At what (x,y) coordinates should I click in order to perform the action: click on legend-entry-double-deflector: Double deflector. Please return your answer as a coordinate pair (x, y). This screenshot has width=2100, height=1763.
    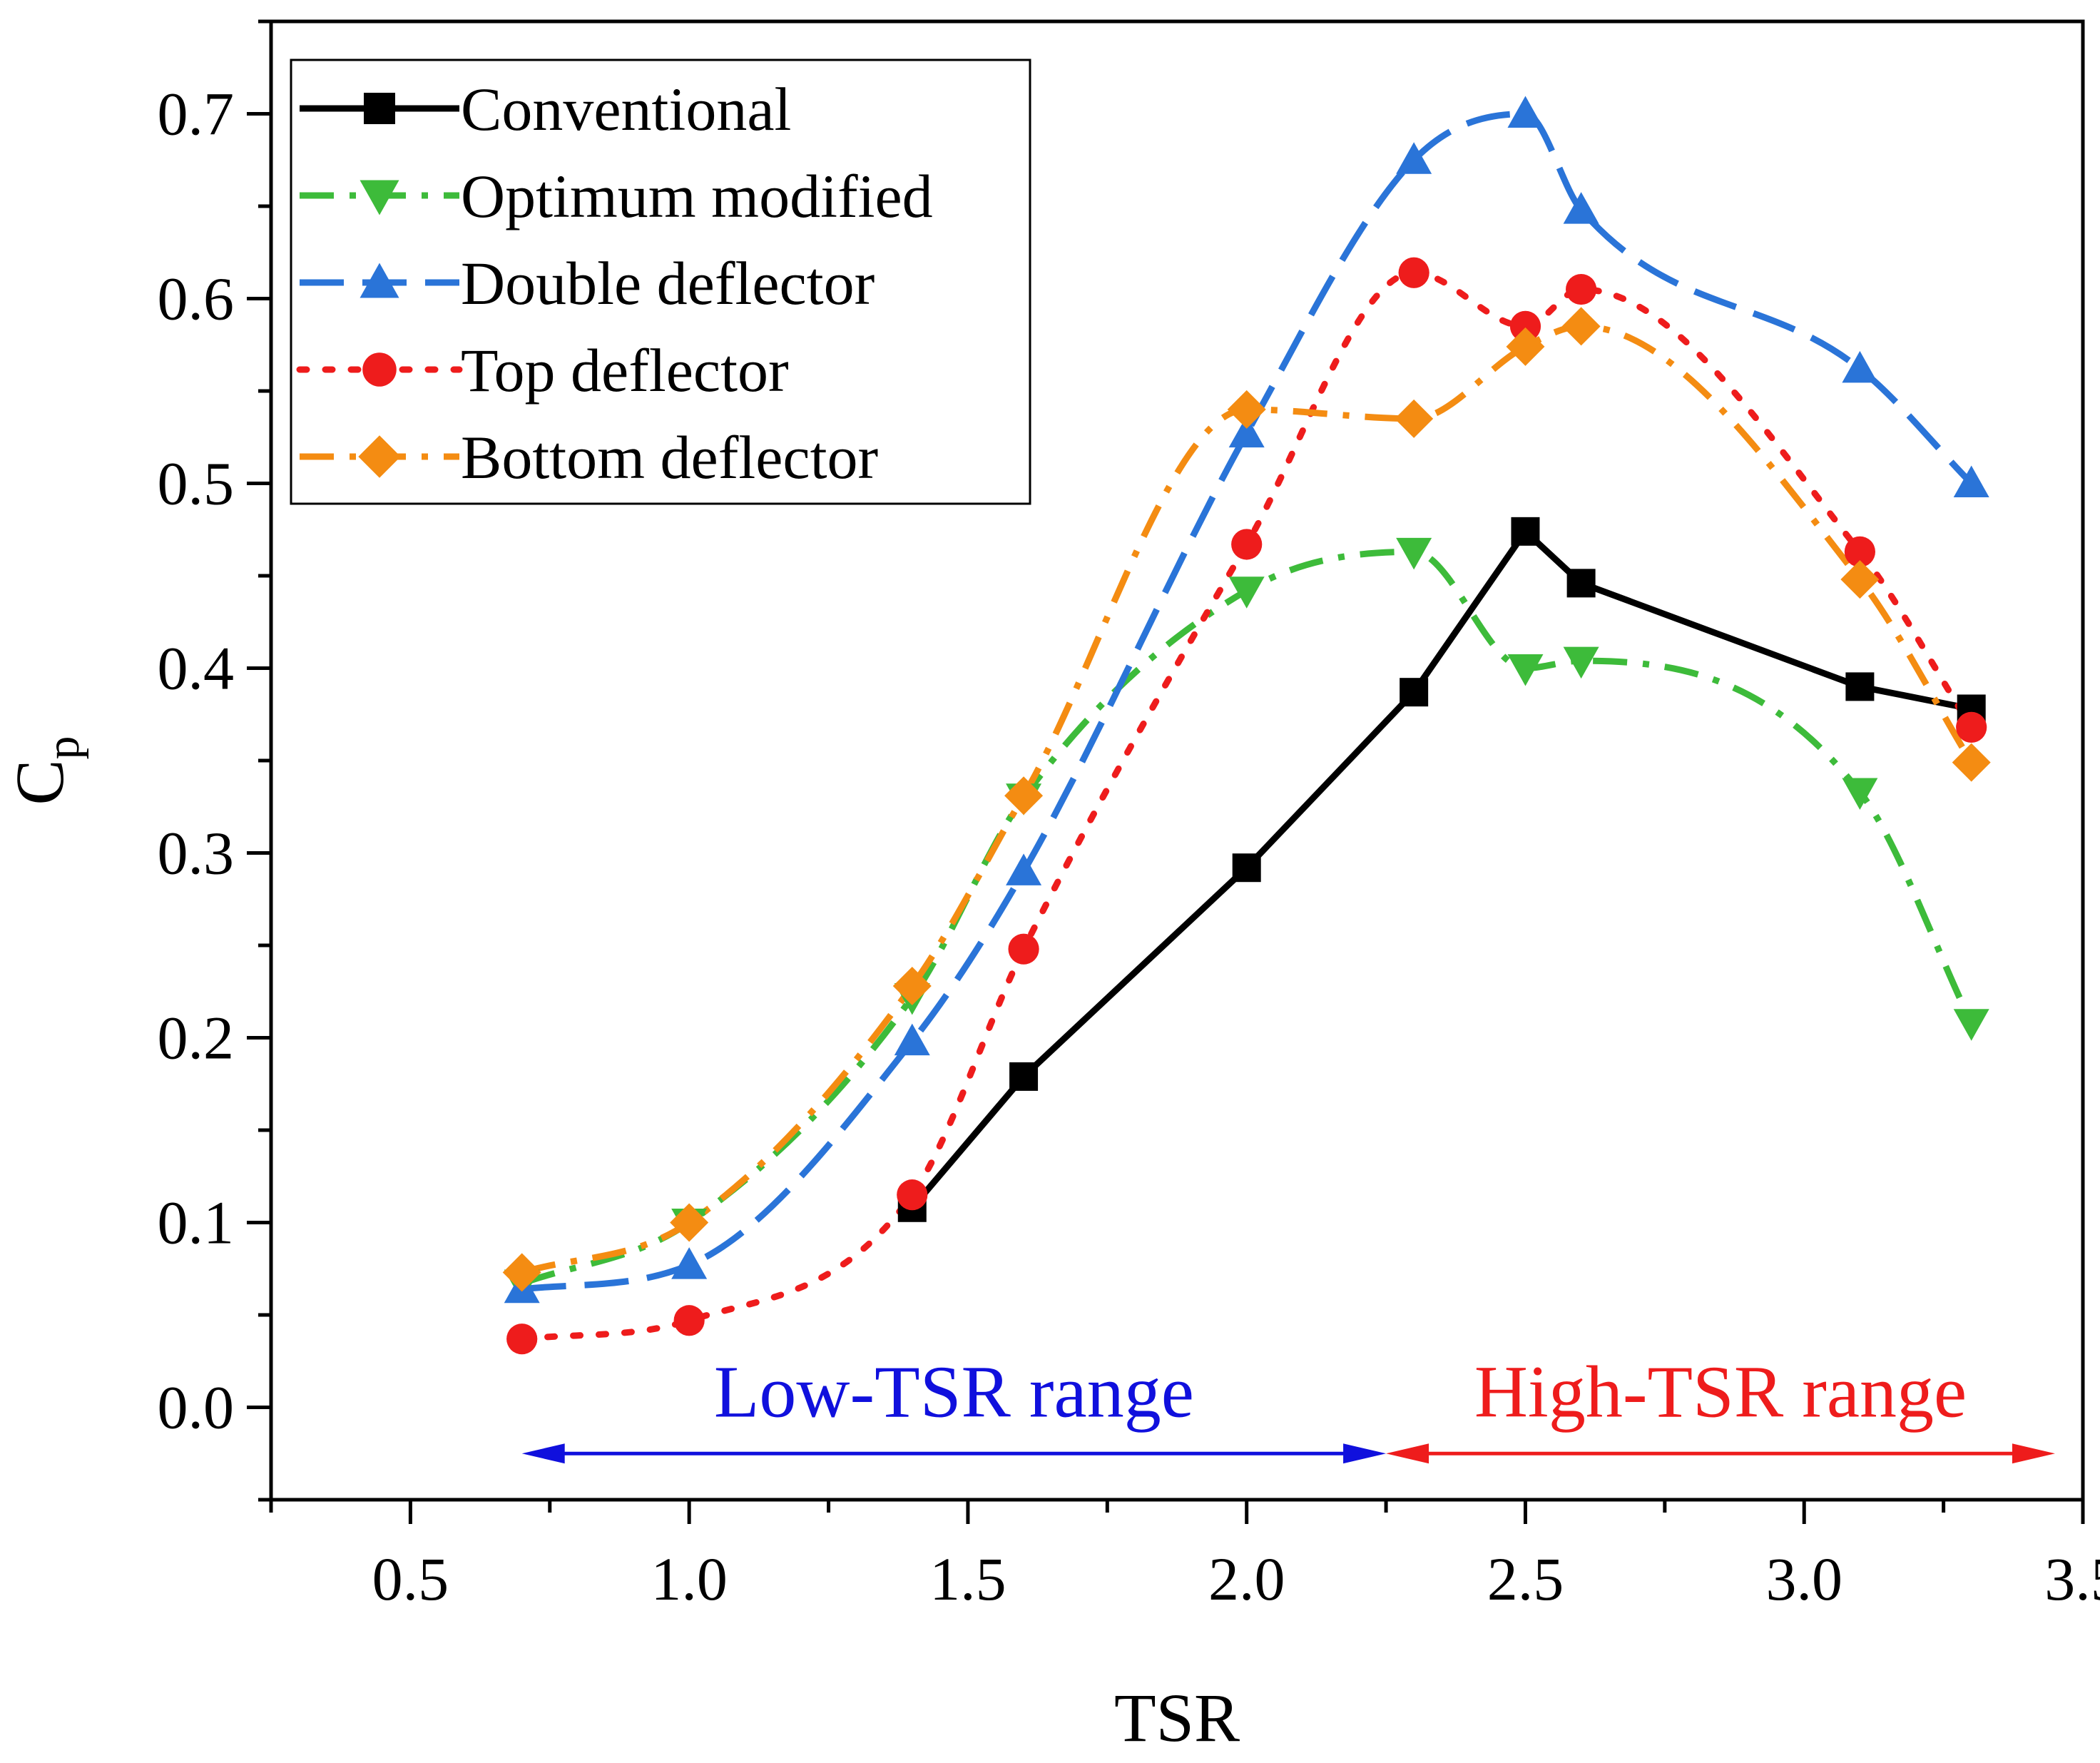
    Looking at the image, I should click on (587, 283).